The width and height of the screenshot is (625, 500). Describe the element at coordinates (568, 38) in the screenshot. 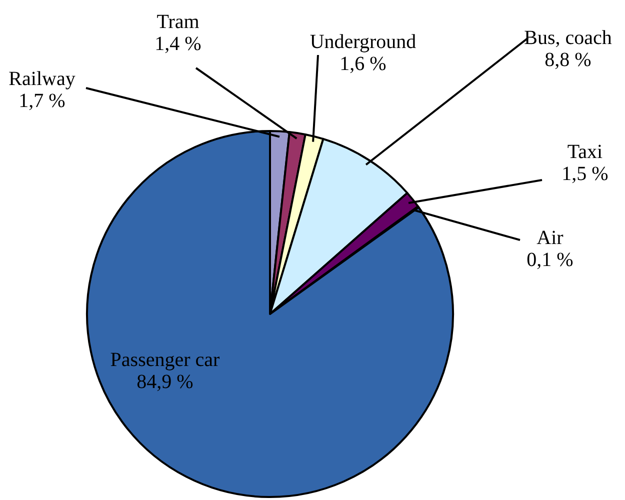

I see `slice-label: Bus, coach` at that location.